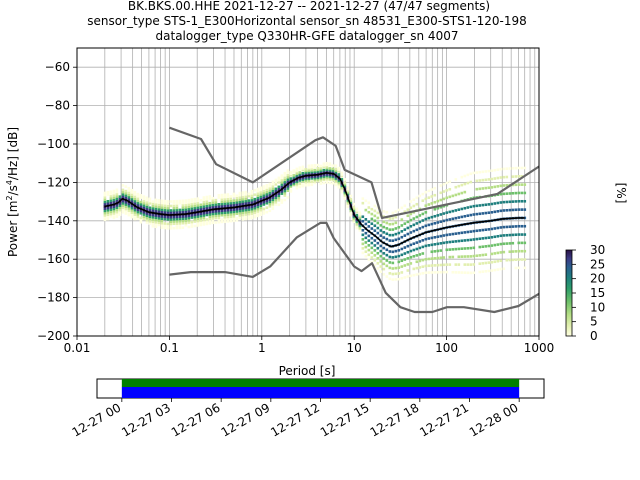 The image size is (640, 480). I want to click on colorbar-tick-label: 15, so click(597, 293).